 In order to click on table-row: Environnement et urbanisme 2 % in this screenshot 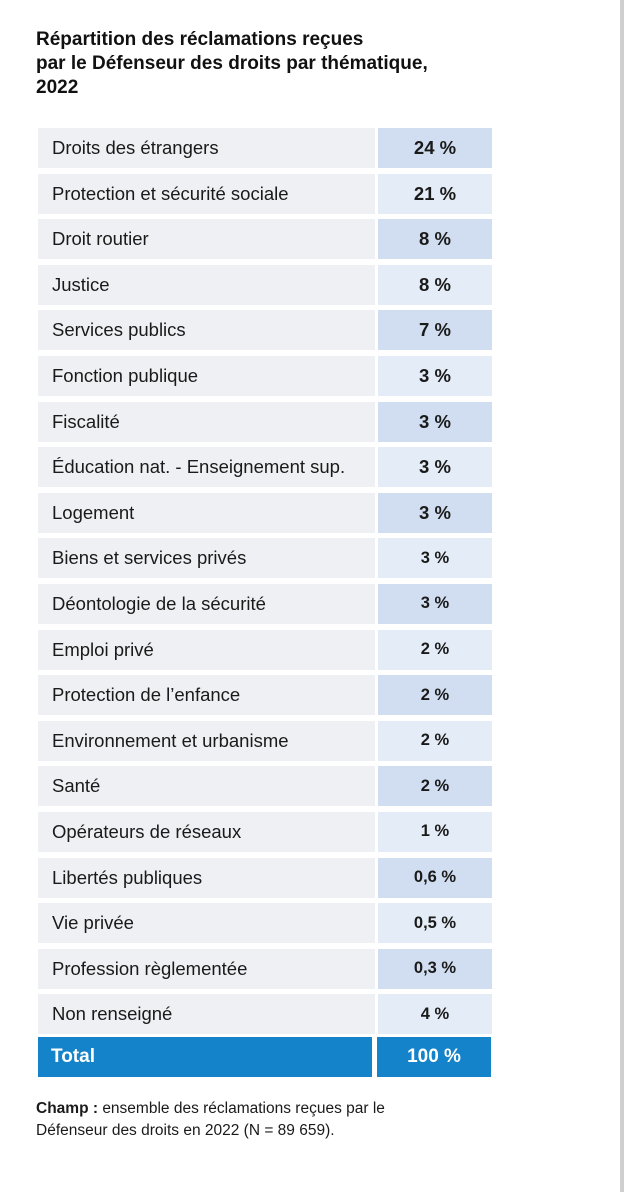, I will do `click(265, 740)`.